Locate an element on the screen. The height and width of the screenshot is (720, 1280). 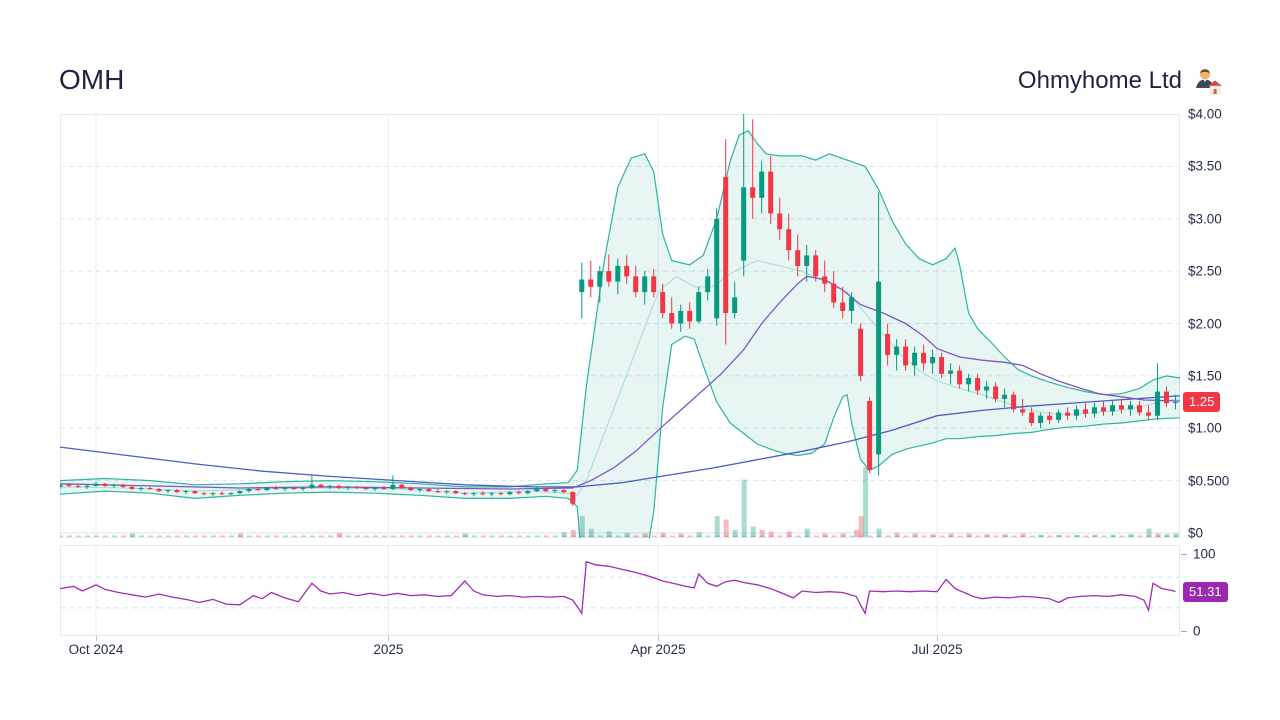
price-axis-label: $0 is located at coordinates (1196, 533).